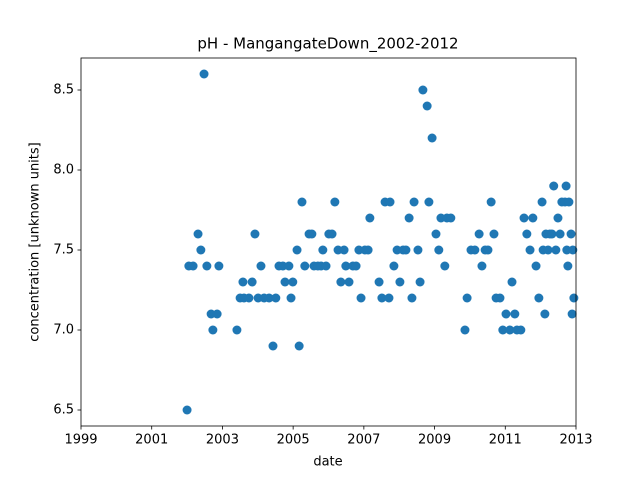  I want to click on x-tick-label: 2011, so click(505, 440).